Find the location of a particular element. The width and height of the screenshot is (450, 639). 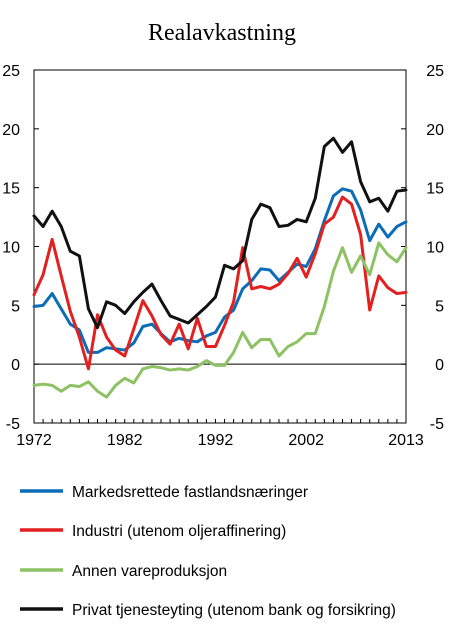

legend-label: Annen vareproduksjon is located at coordinates (149, 571).